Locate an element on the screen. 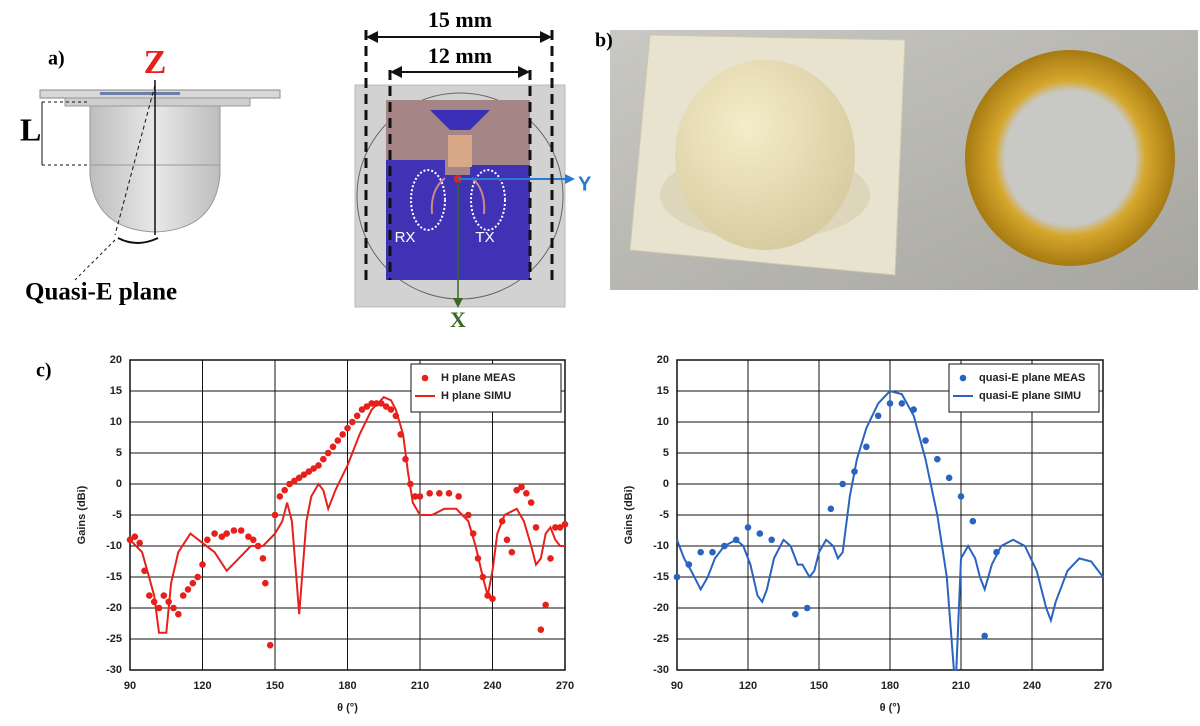 This screenshot has width=1200, height=726. legend-box is located at coordinates (1024, 388).